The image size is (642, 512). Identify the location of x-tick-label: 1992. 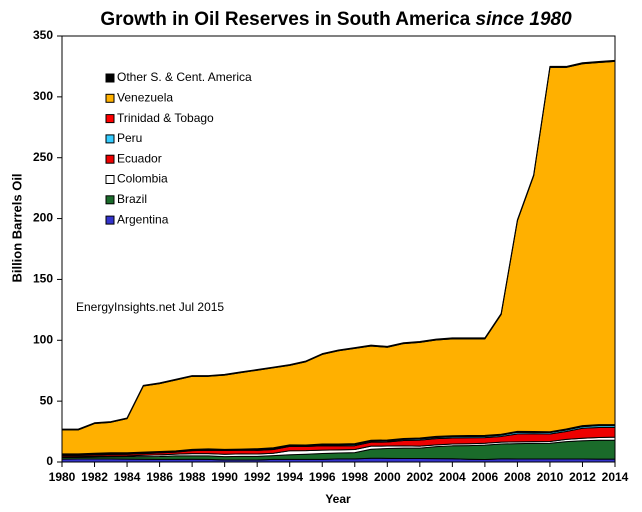
(257, 477).